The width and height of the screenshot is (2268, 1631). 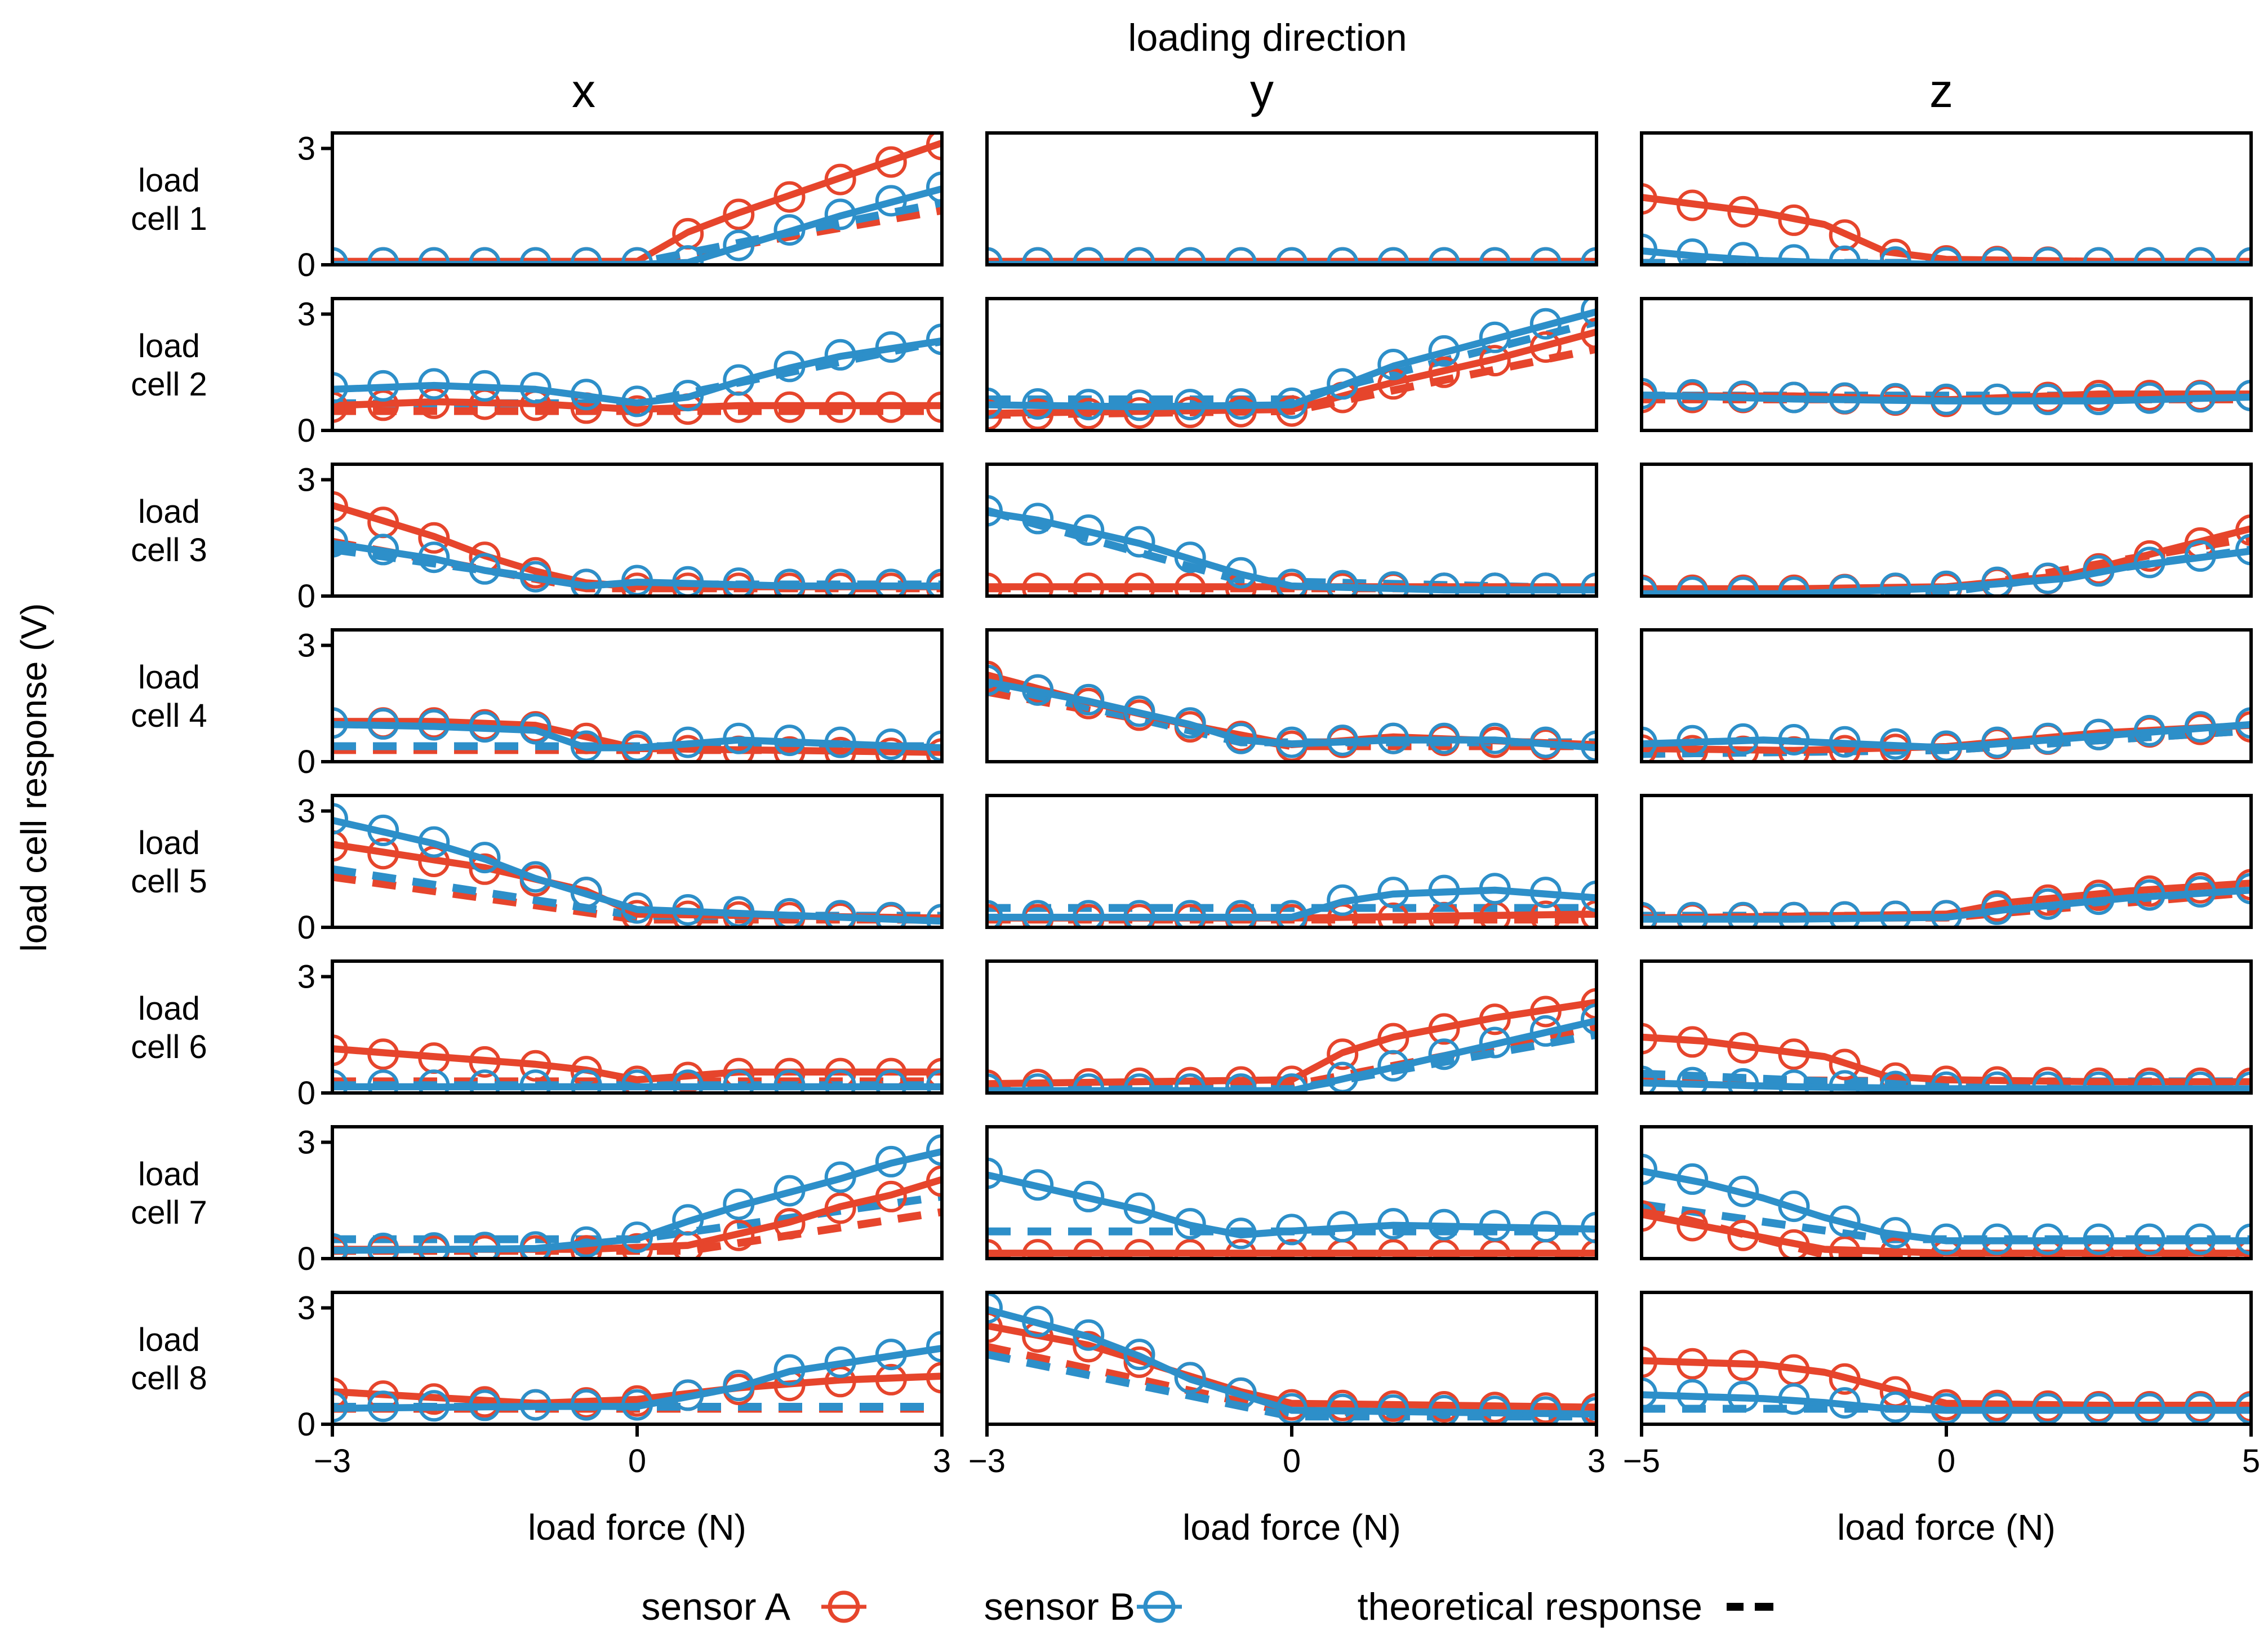 I want to click on panel-cell7-z, so click(x=1946, y=1192).